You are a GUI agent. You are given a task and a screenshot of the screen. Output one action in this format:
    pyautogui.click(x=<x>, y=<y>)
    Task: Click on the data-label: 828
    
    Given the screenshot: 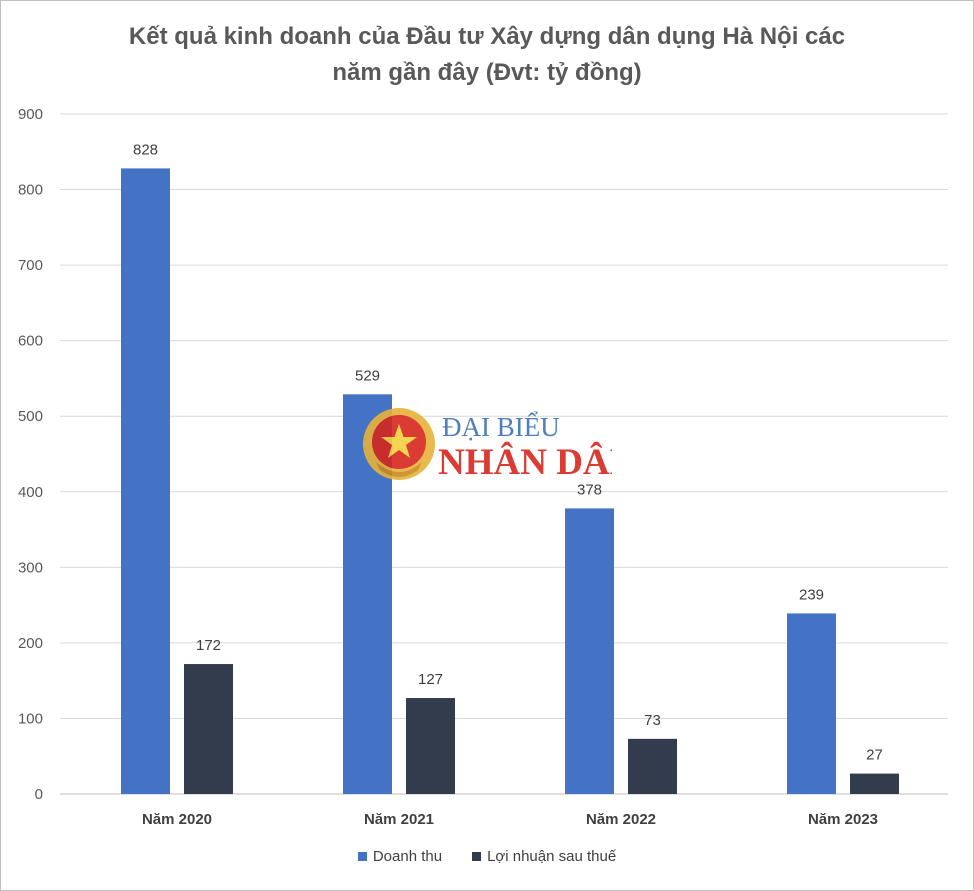 What is the action you would take?
    pyautogui.click(x=145, y=149)
    